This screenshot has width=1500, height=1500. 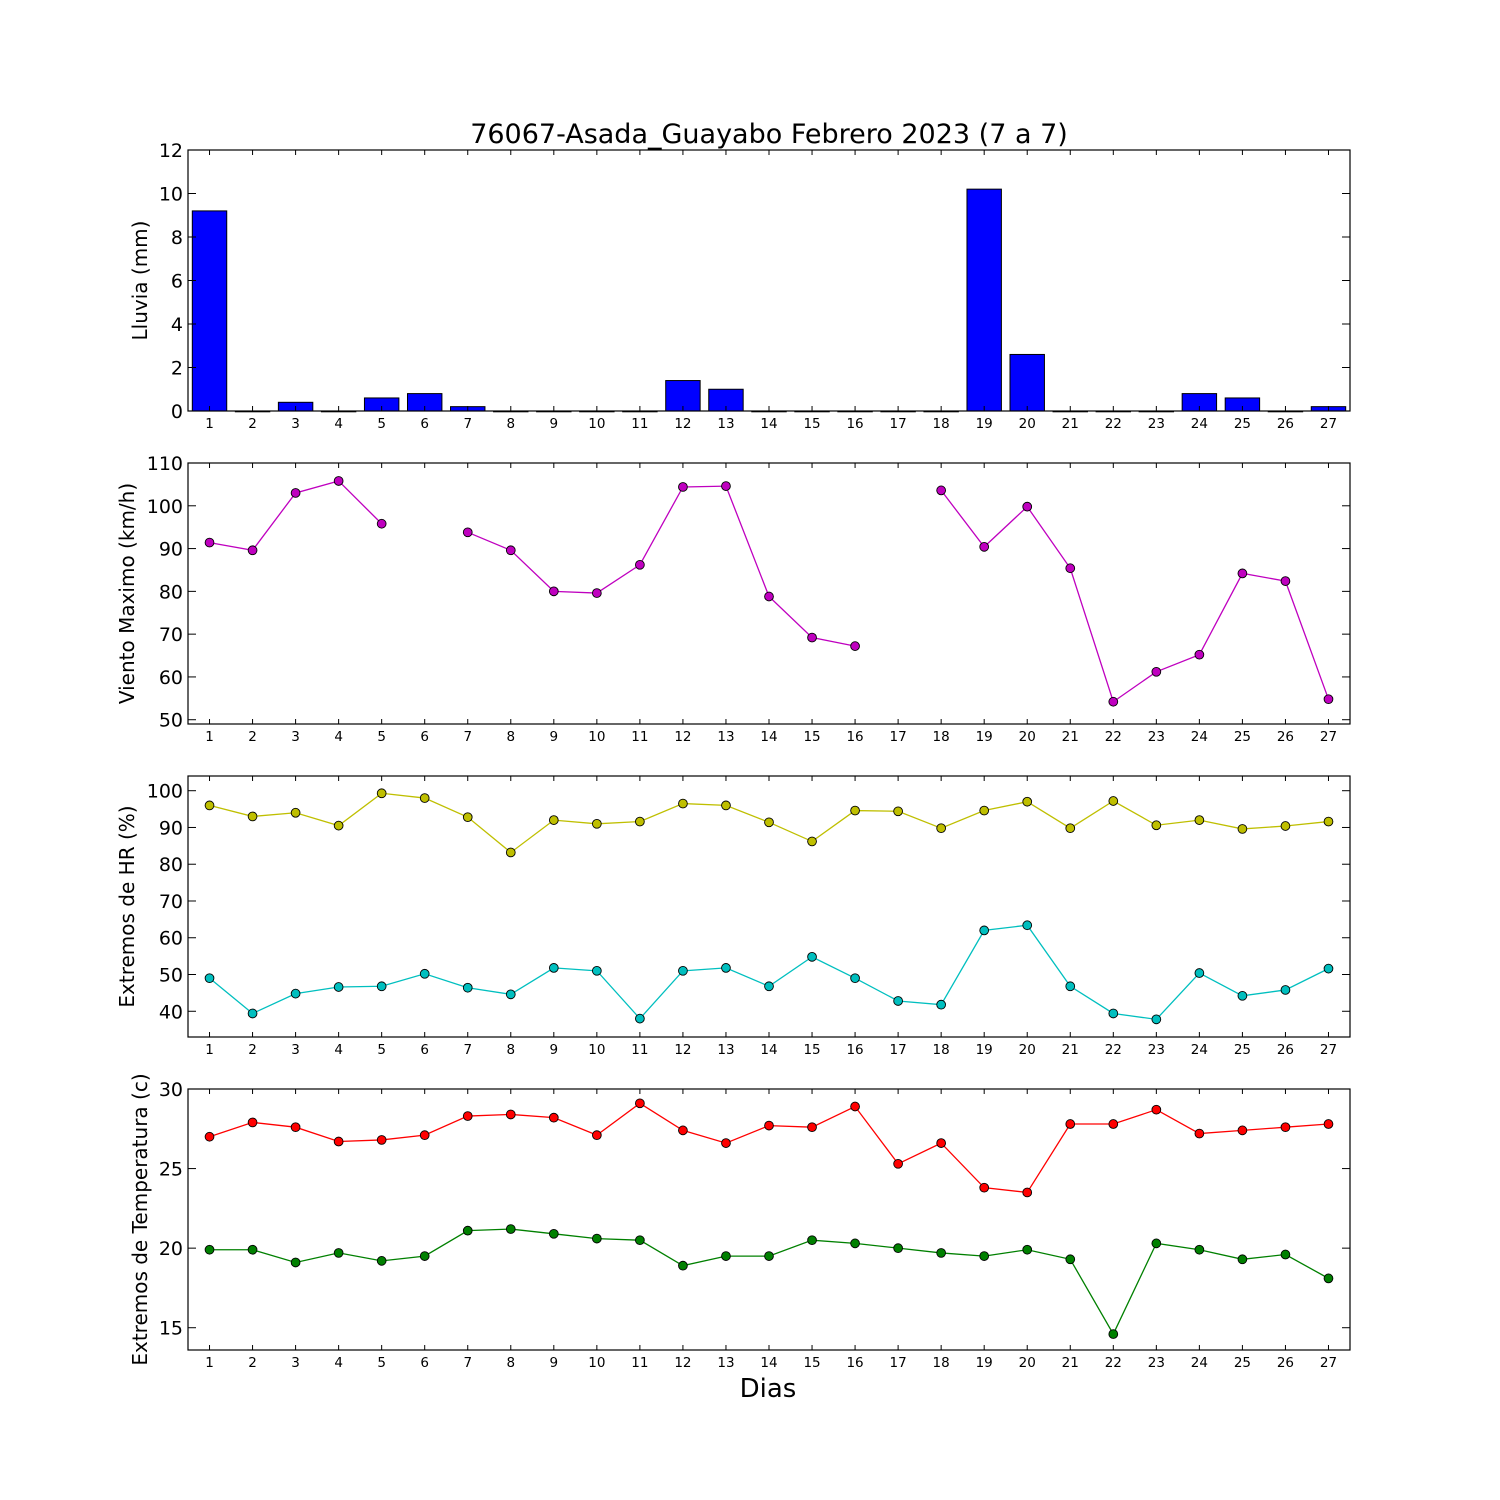 I want to click on rain-y-axis-label: Lluvia (mm), so click(x=140, y=281).